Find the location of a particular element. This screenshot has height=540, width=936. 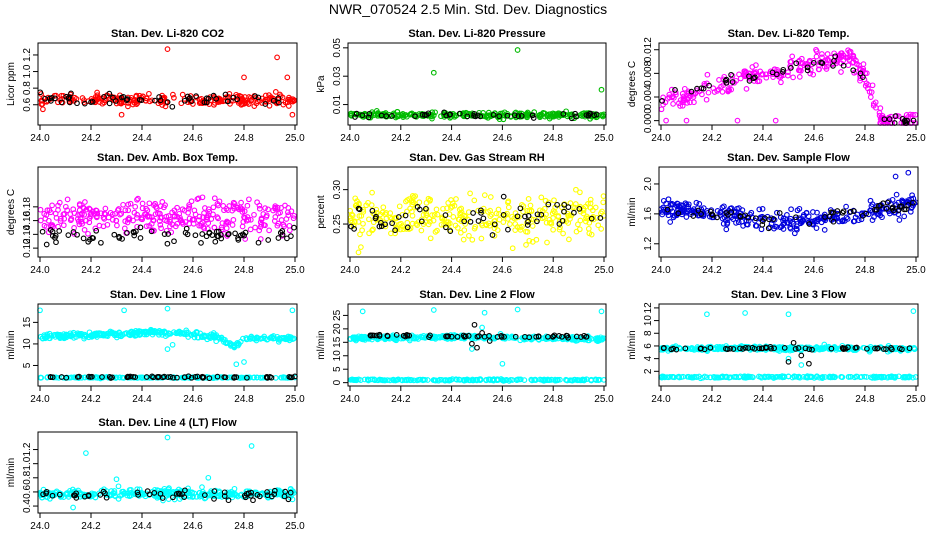

y-tick-label: 10 is located at coordinates (337, 356).